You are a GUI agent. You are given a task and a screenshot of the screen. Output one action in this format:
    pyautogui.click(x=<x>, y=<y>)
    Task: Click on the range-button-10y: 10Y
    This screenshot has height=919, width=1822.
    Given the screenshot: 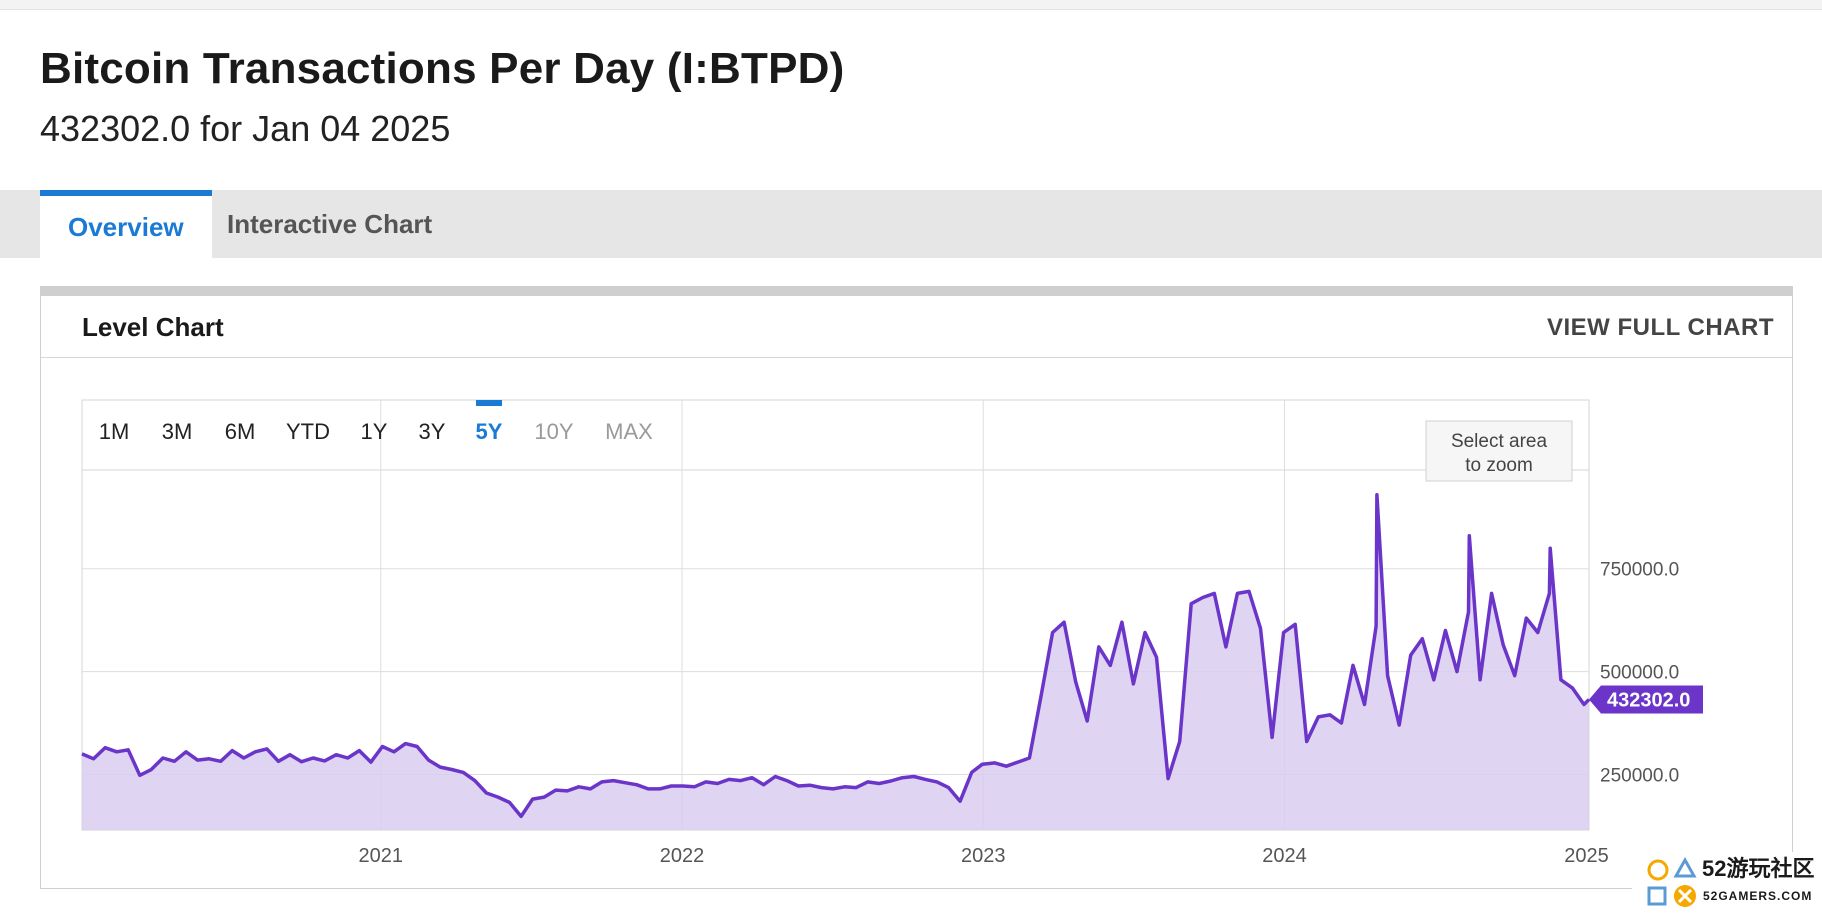 What is the action you would take?
    pyautogui.click(x=553, y=431)
    